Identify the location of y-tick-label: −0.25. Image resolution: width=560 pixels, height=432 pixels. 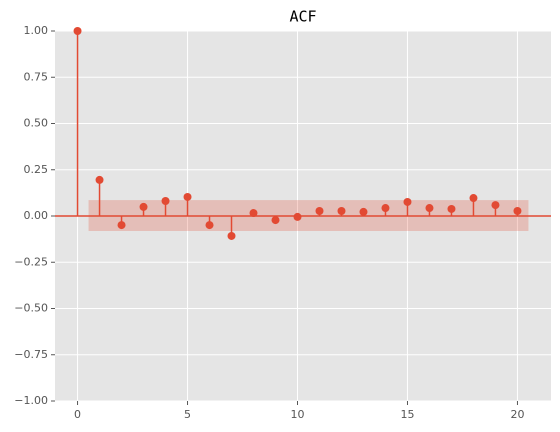
(31, 261).